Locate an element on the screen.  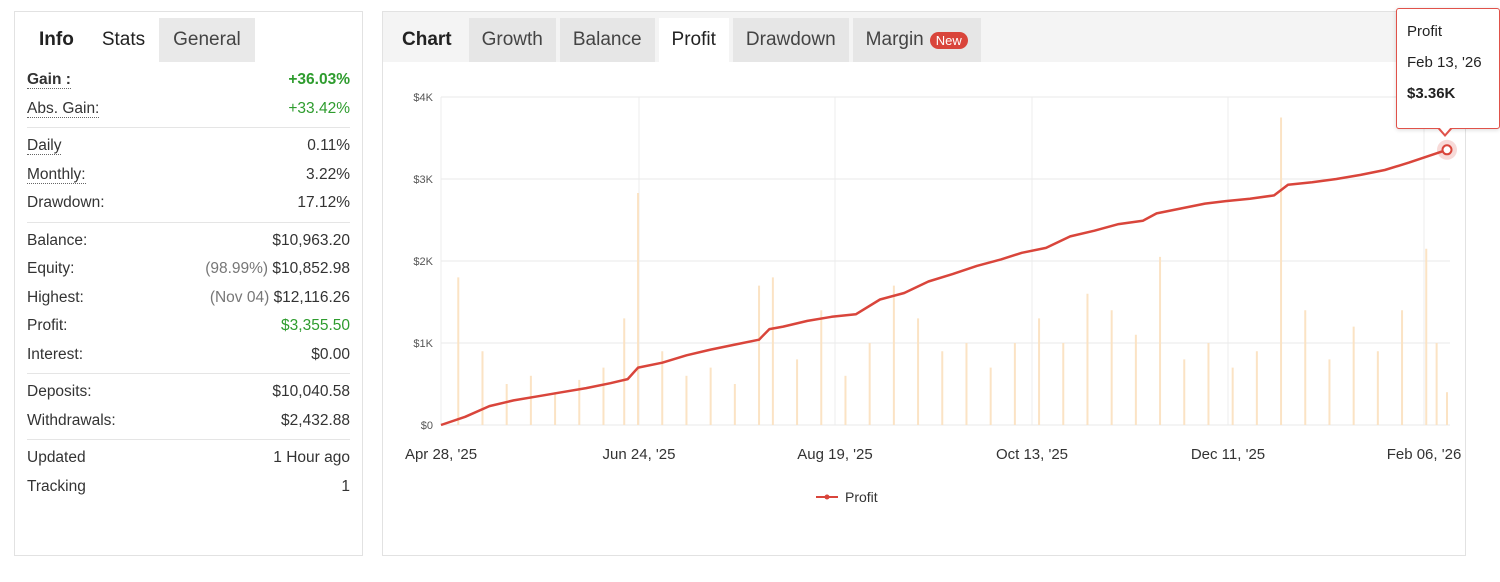
highest-value: $12,116.26 is located at coordinates (311, 297).